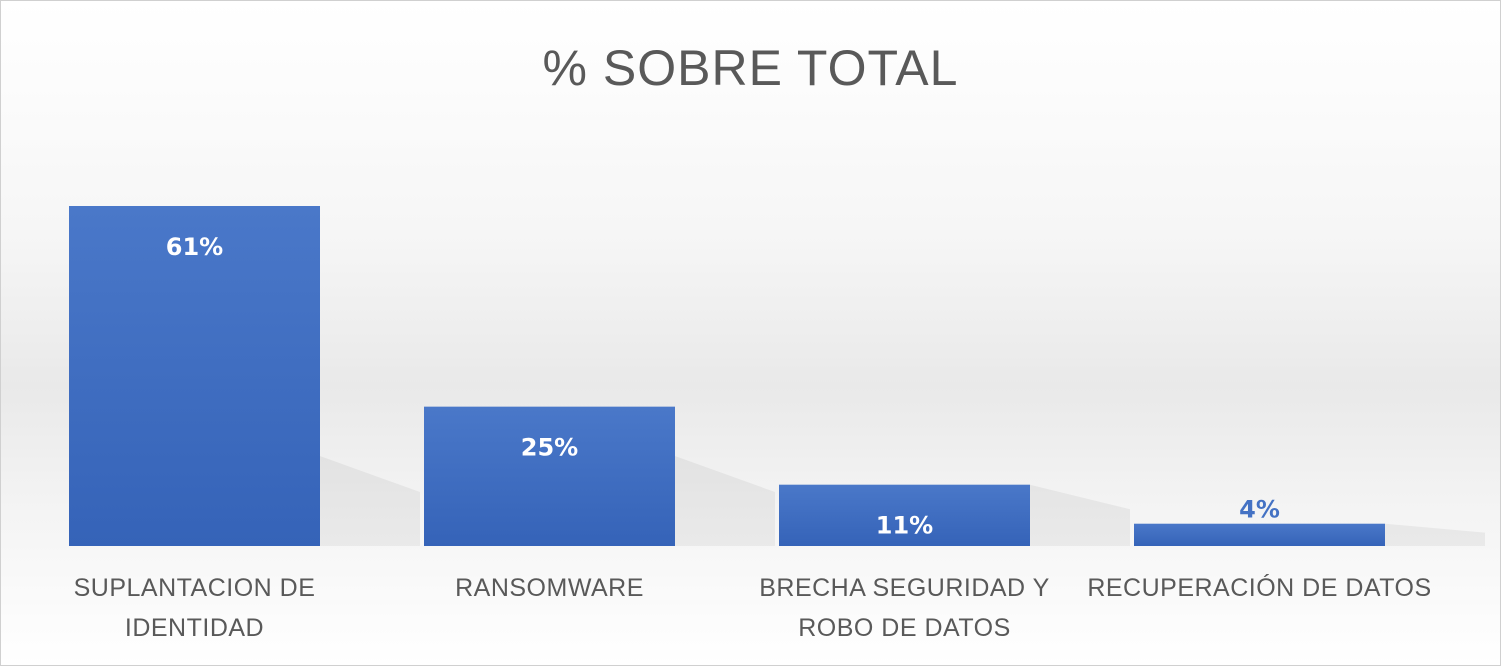 The image size is (1501, 666). I want to click on category-label: RANSOMWARE, so click(549, 588).